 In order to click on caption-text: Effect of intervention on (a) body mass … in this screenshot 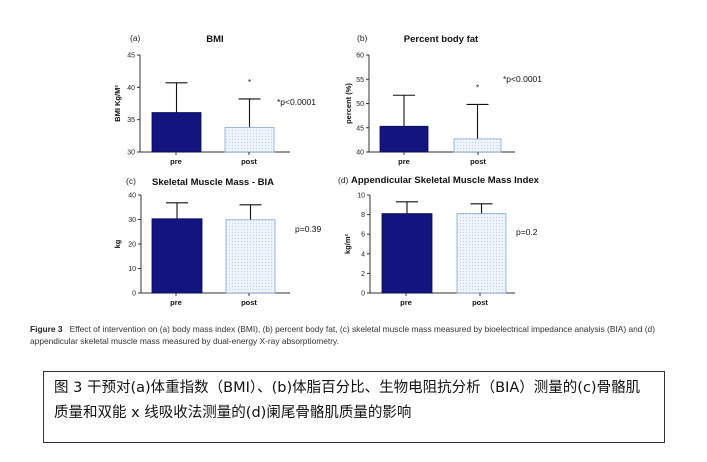, I will do `click(342, 335)`.